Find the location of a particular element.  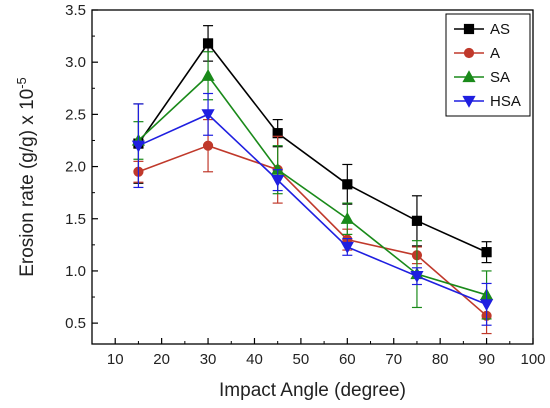

legend-item-a: A is located at coordinates (477, 53).